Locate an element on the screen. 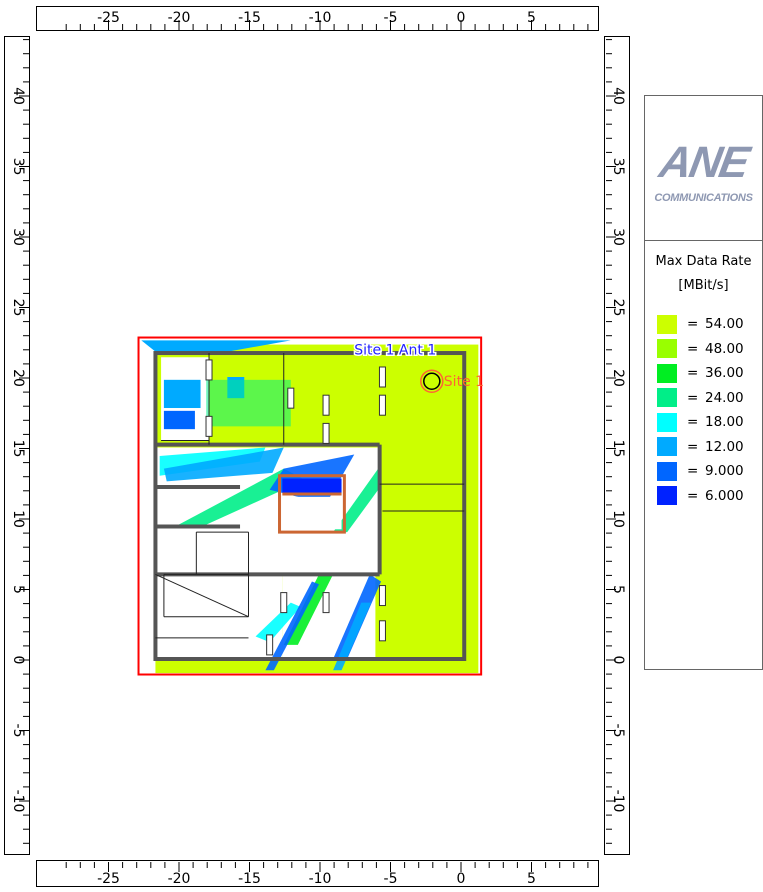 This screenshot has height=892, width=763. legend-value: 24.00 is located at coordinates (724, 397).